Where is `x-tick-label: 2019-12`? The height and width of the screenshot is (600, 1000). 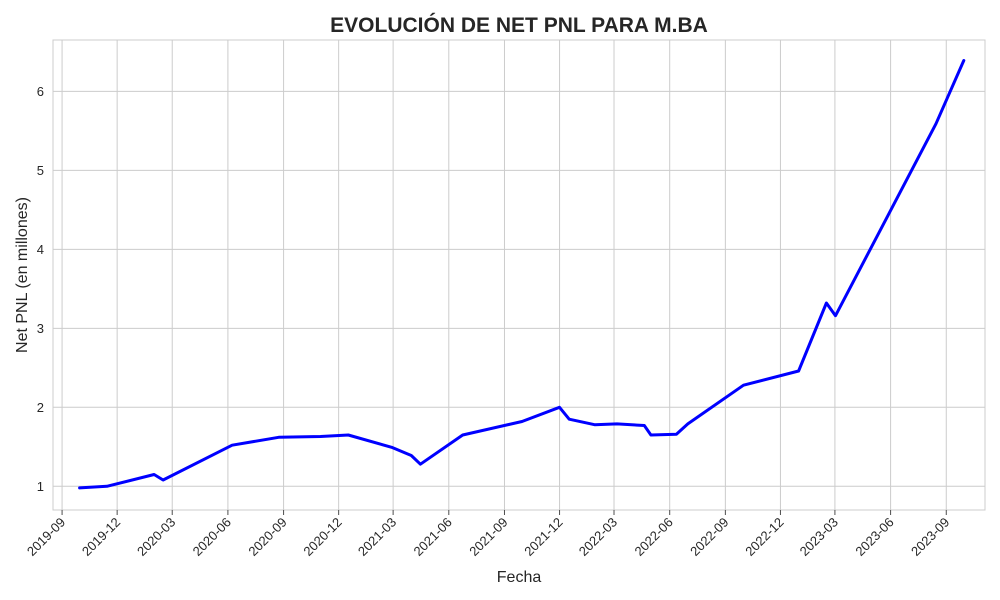
x-tick-label: 2019-12 is located at coordinates (101, 537).